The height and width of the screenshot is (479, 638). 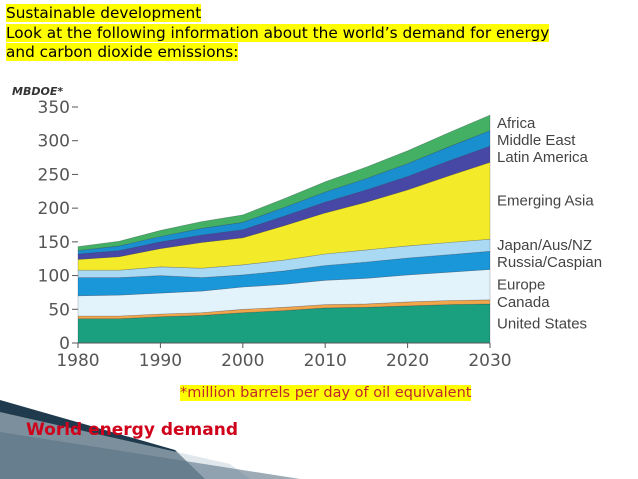 I want to click on y-axis-label: MBDOE*, so click(x=37, y=91).